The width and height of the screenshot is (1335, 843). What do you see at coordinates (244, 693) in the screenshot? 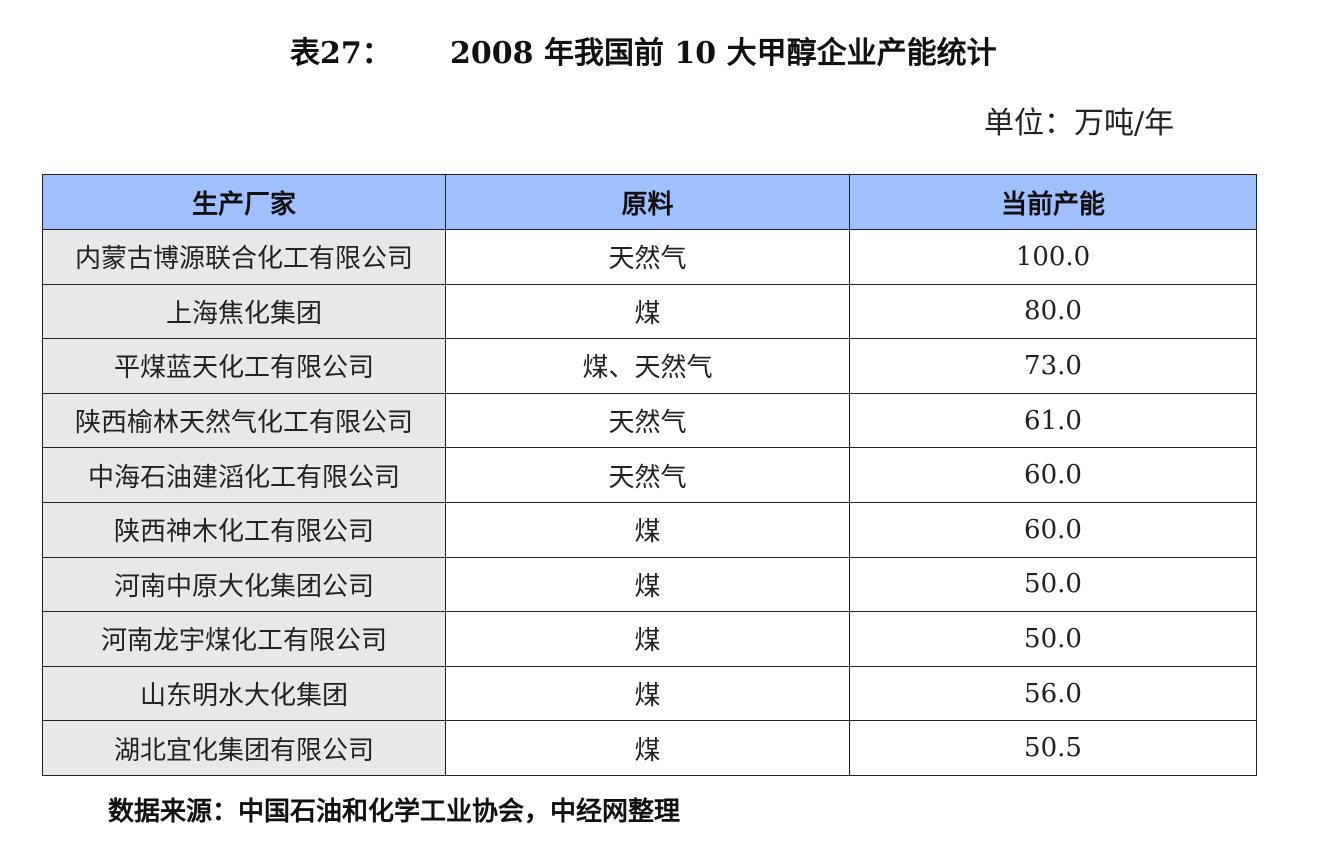
I see `company-cell: 山东明水大化集团` at bounding box center [244, 693].